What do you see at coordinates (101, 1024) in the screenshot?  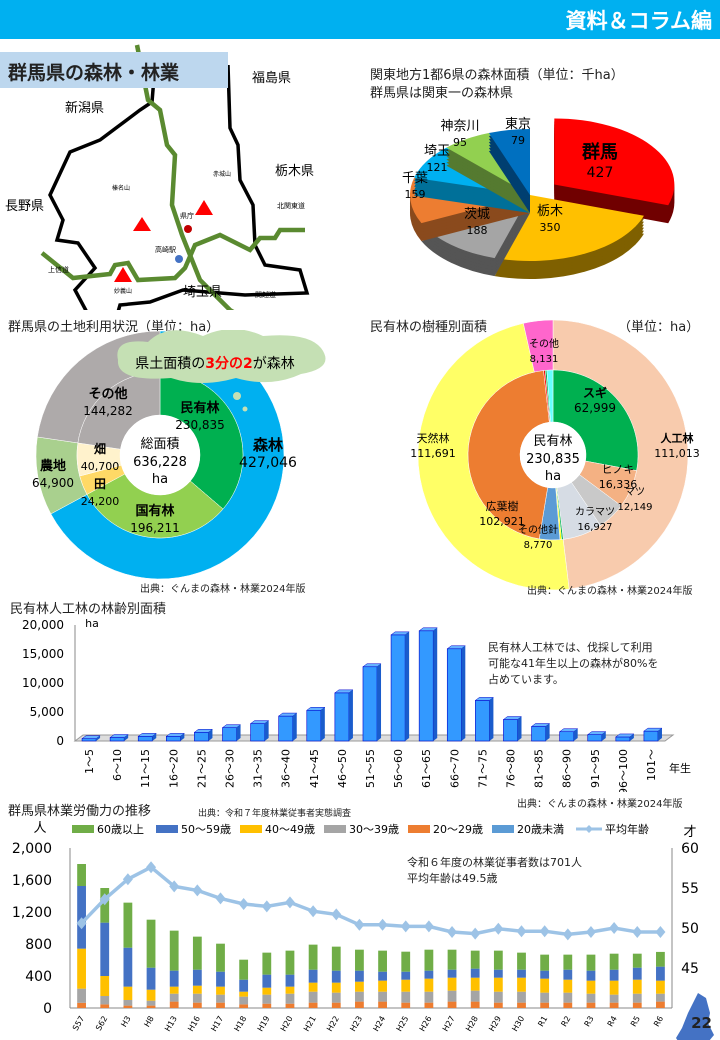 I see `x-tick-label: S62` at bounding box center [101, 1024].